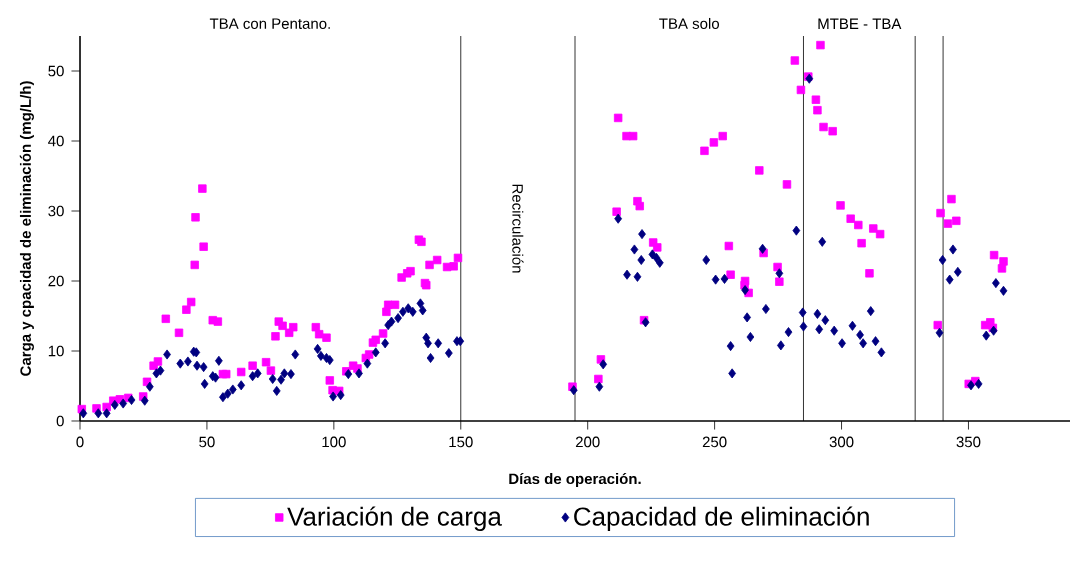 The image size is (1070, 585). What do you see at coordinates (721, 518) in the screenshot?
I see `legend-label: Capacidad de eliminación` at bounding box center [721, 518].